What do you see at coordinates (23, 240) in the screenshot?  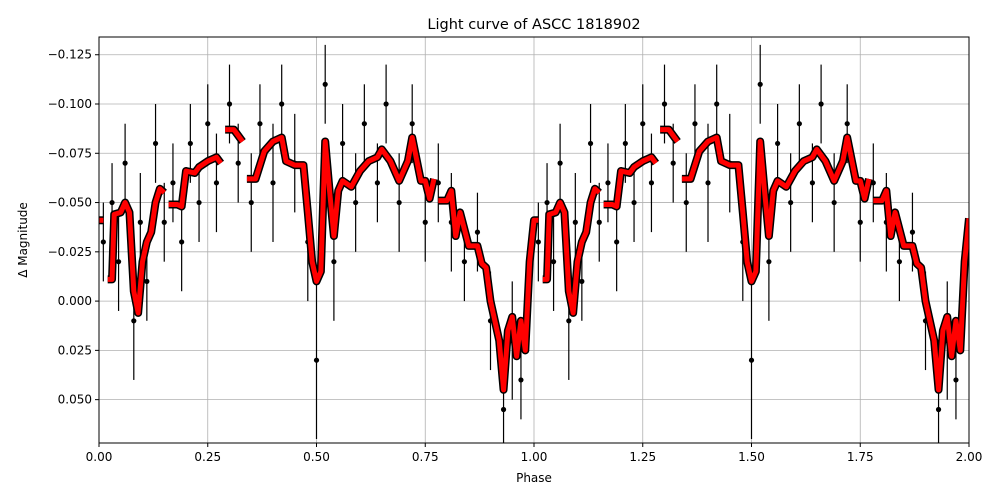 I see `y-axis-label: Δ Magnitude` at bounding box center [23, 240].